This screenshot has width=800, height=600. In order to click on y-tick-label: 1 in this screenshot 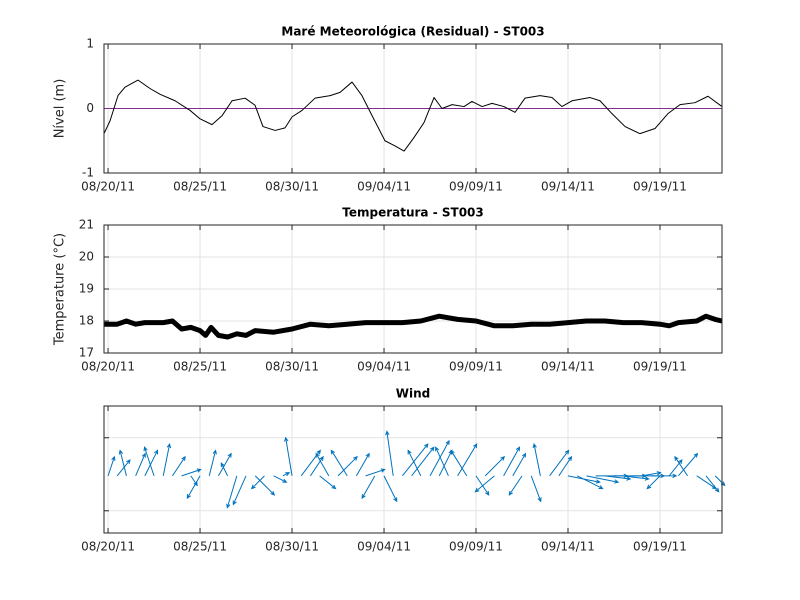, I will do `click(90, 44)`.